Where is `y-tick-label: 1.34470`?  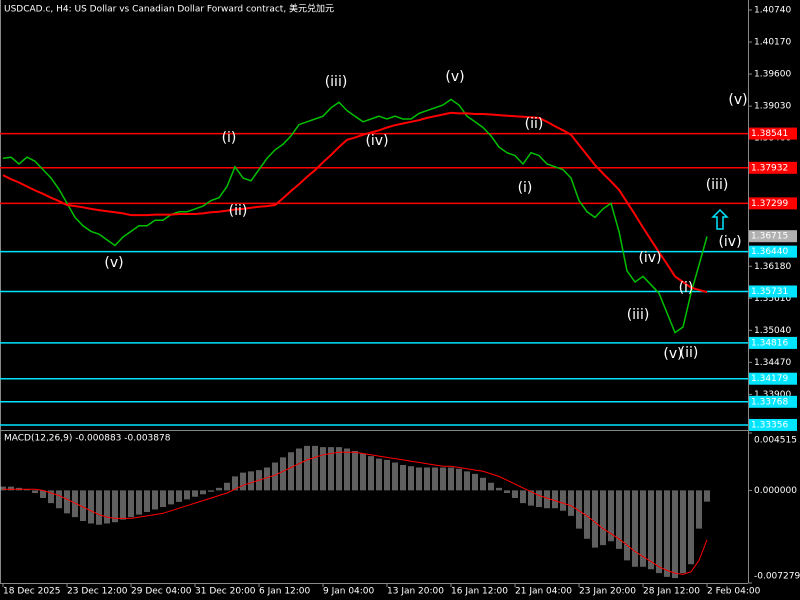 y-tick-label: 1.34470 is located at coordinates (772, 363).